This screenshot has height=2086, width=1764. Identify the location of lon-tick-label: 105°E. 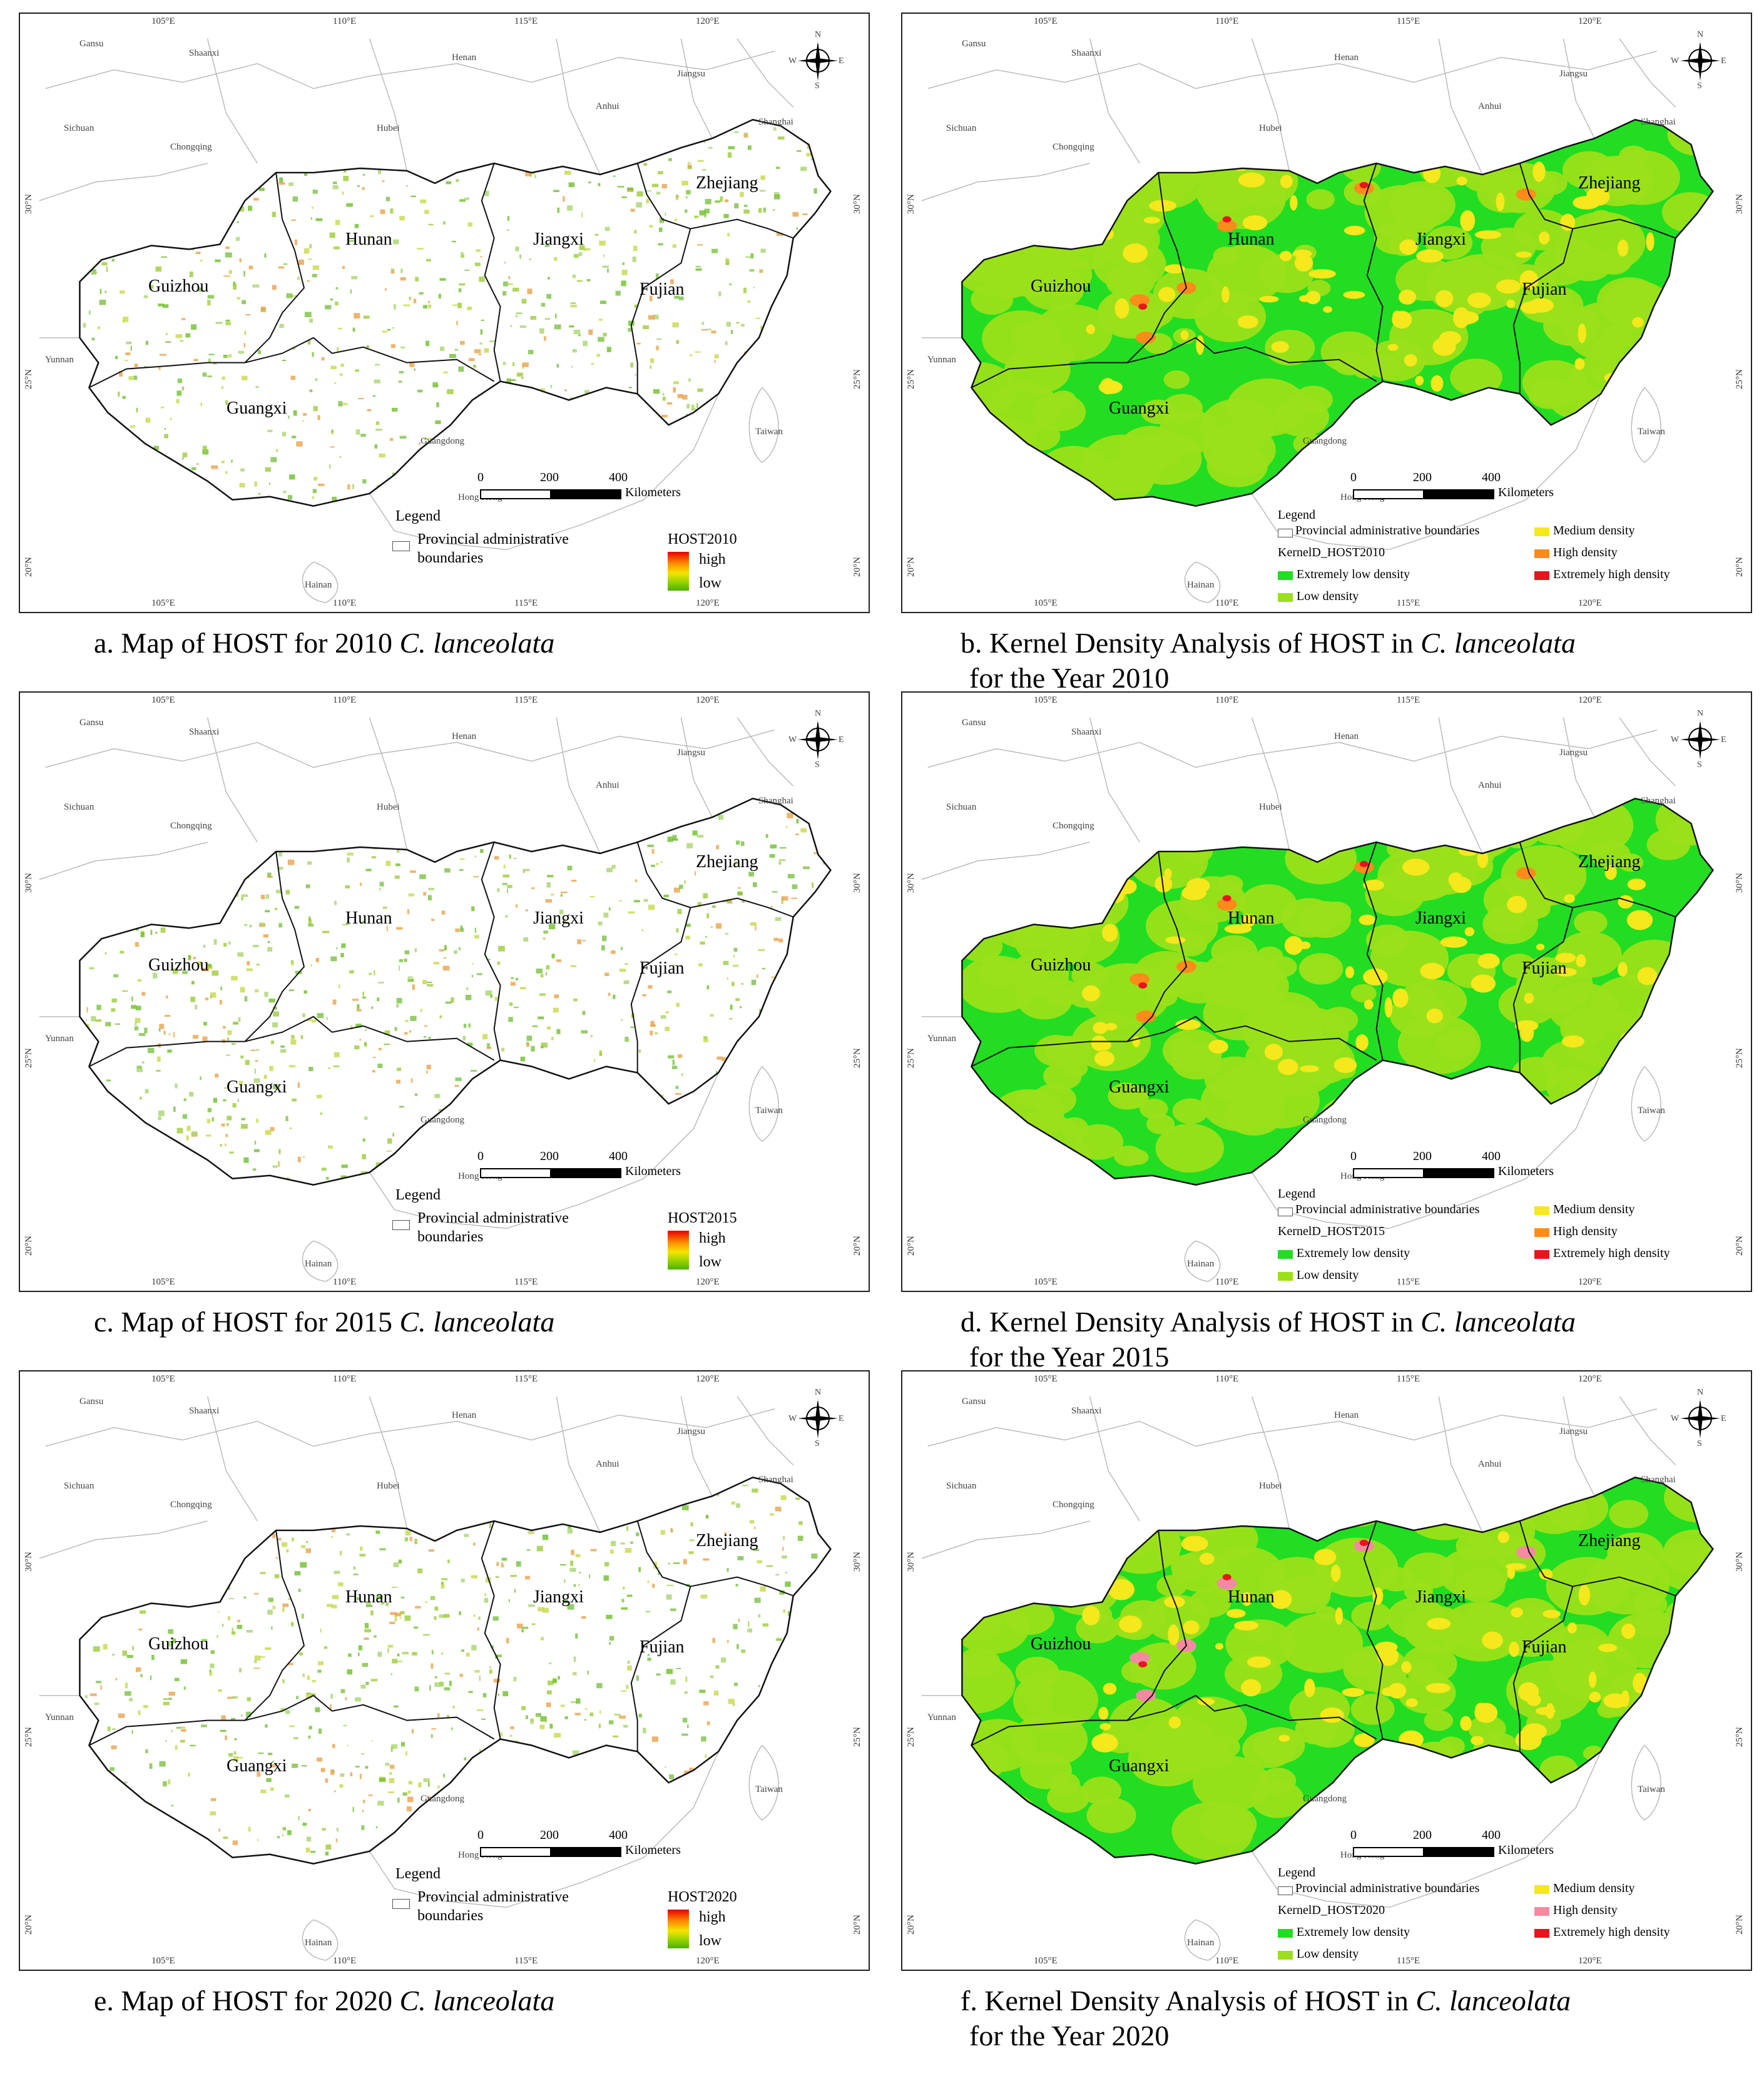
(1046, 1282).